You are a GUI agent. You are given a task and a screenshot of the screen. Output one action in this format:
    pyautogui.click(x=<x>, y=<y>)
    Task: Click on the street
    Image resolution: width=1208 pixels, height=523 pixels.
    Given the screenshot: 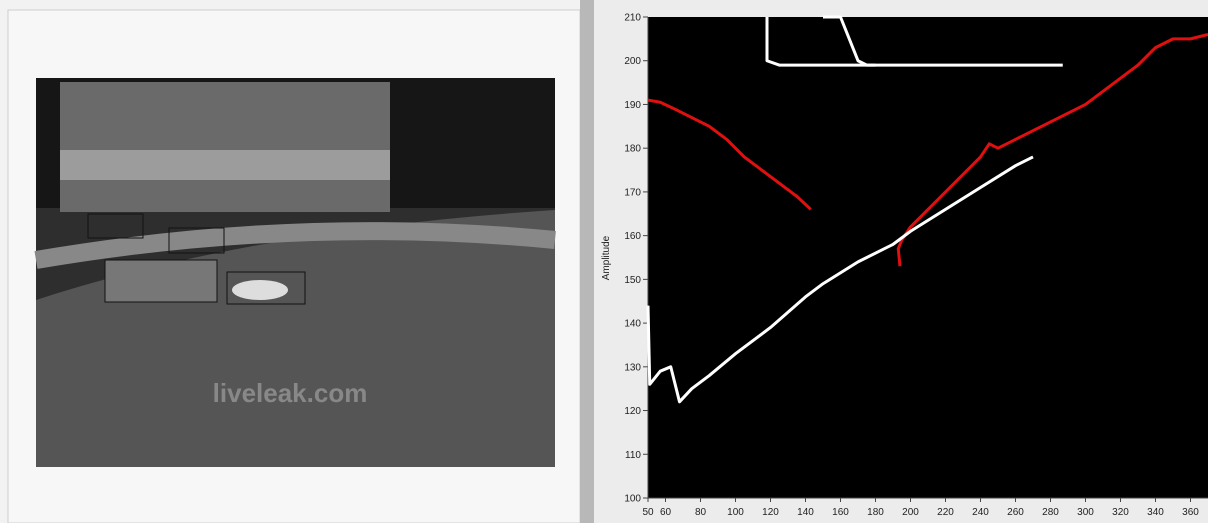 What is the action you would take?
    pyautogui.click(x=295, y=245)
    